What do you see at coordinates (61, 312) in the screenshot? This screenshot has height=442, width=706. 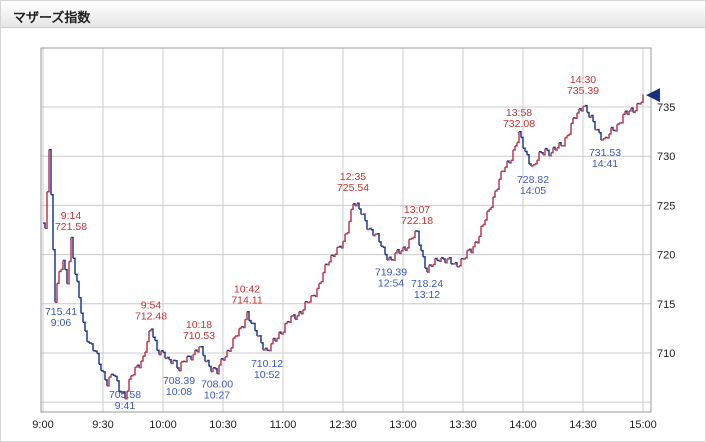 I see `low-annotation: 715.41` at bounding box center [61, 312].